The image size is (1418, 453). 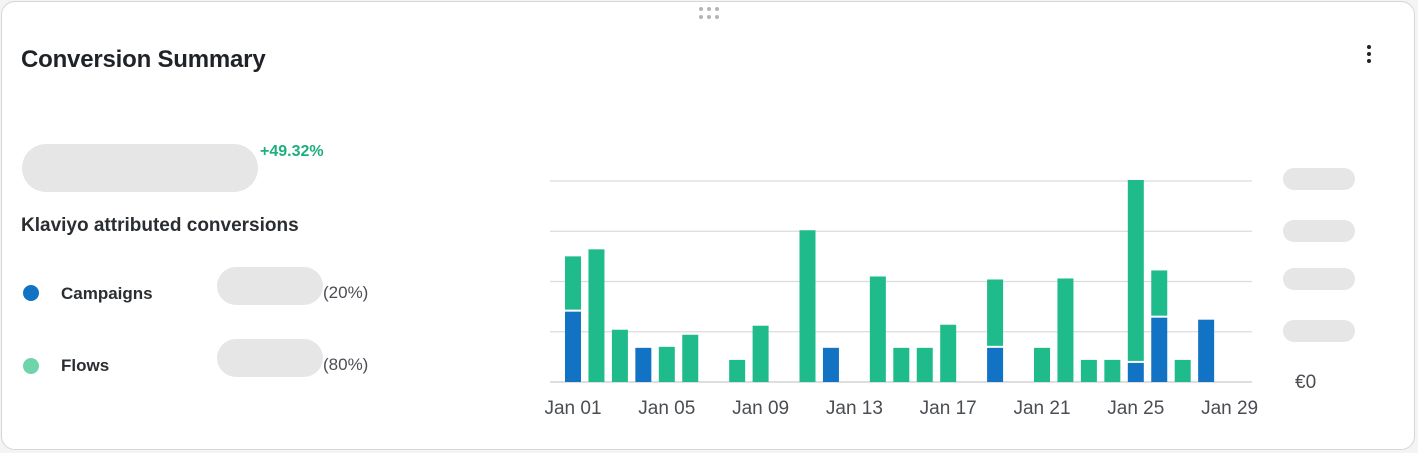 I want to click on x-axis-tick-label: Jan 29, so click(x=1229, y=408).